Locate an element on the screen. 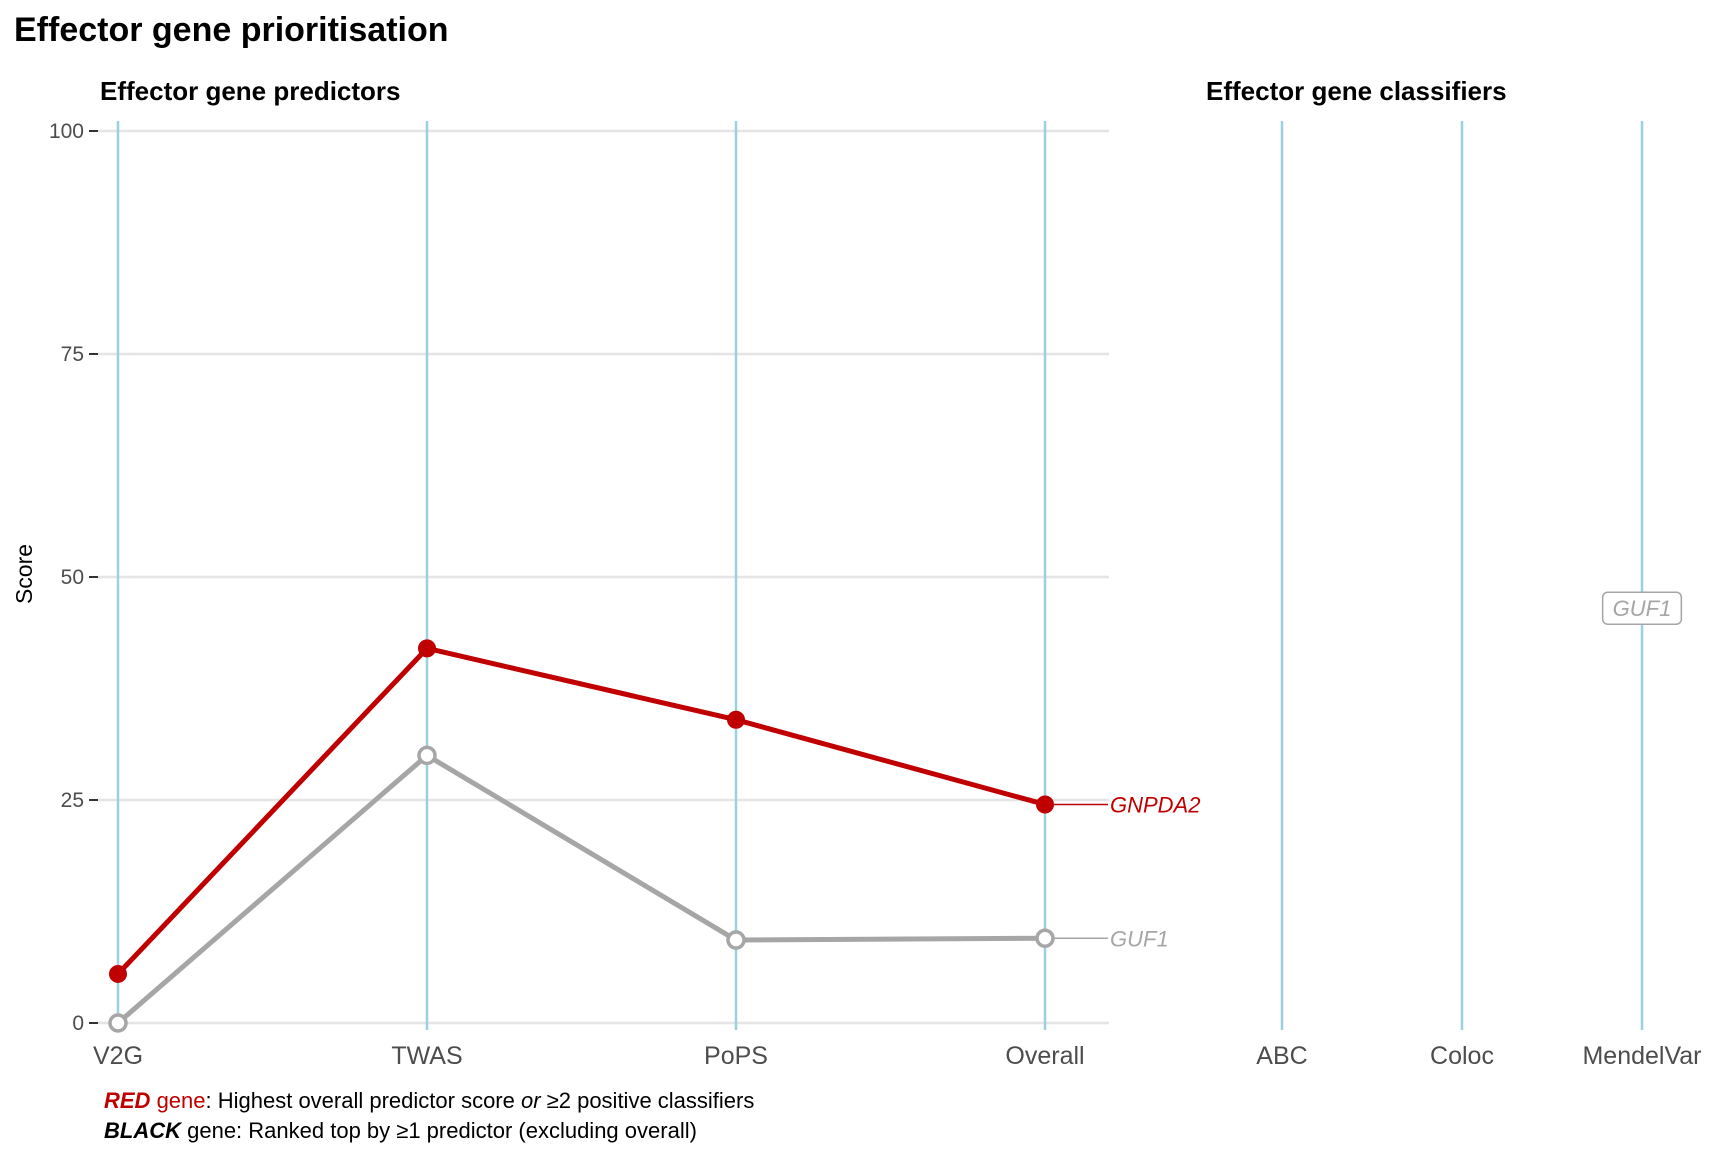 The width and height of the screenshot is (1728, 1152). y-axis-title: Score is located at coordinates (24, 574).